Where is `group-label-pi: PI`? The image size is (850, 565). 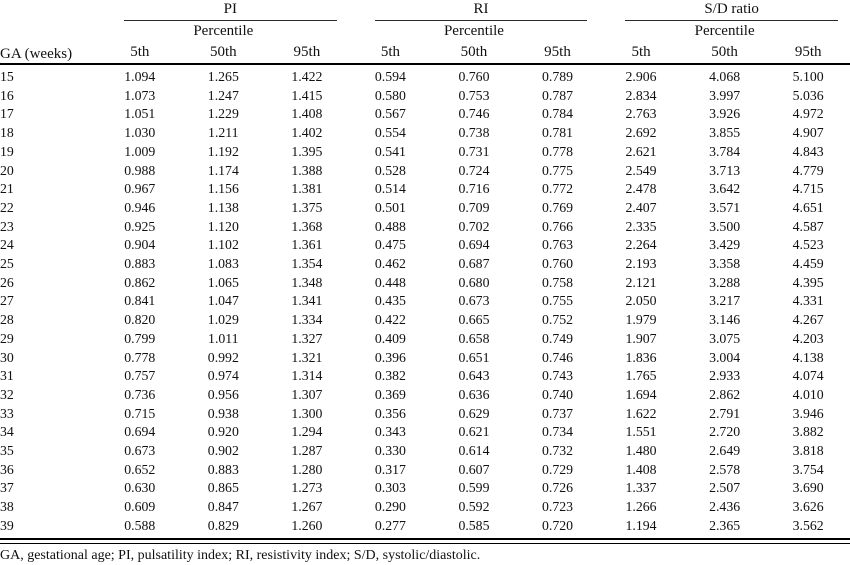 group-label-pi: PI is located at coordinates (230, 11).